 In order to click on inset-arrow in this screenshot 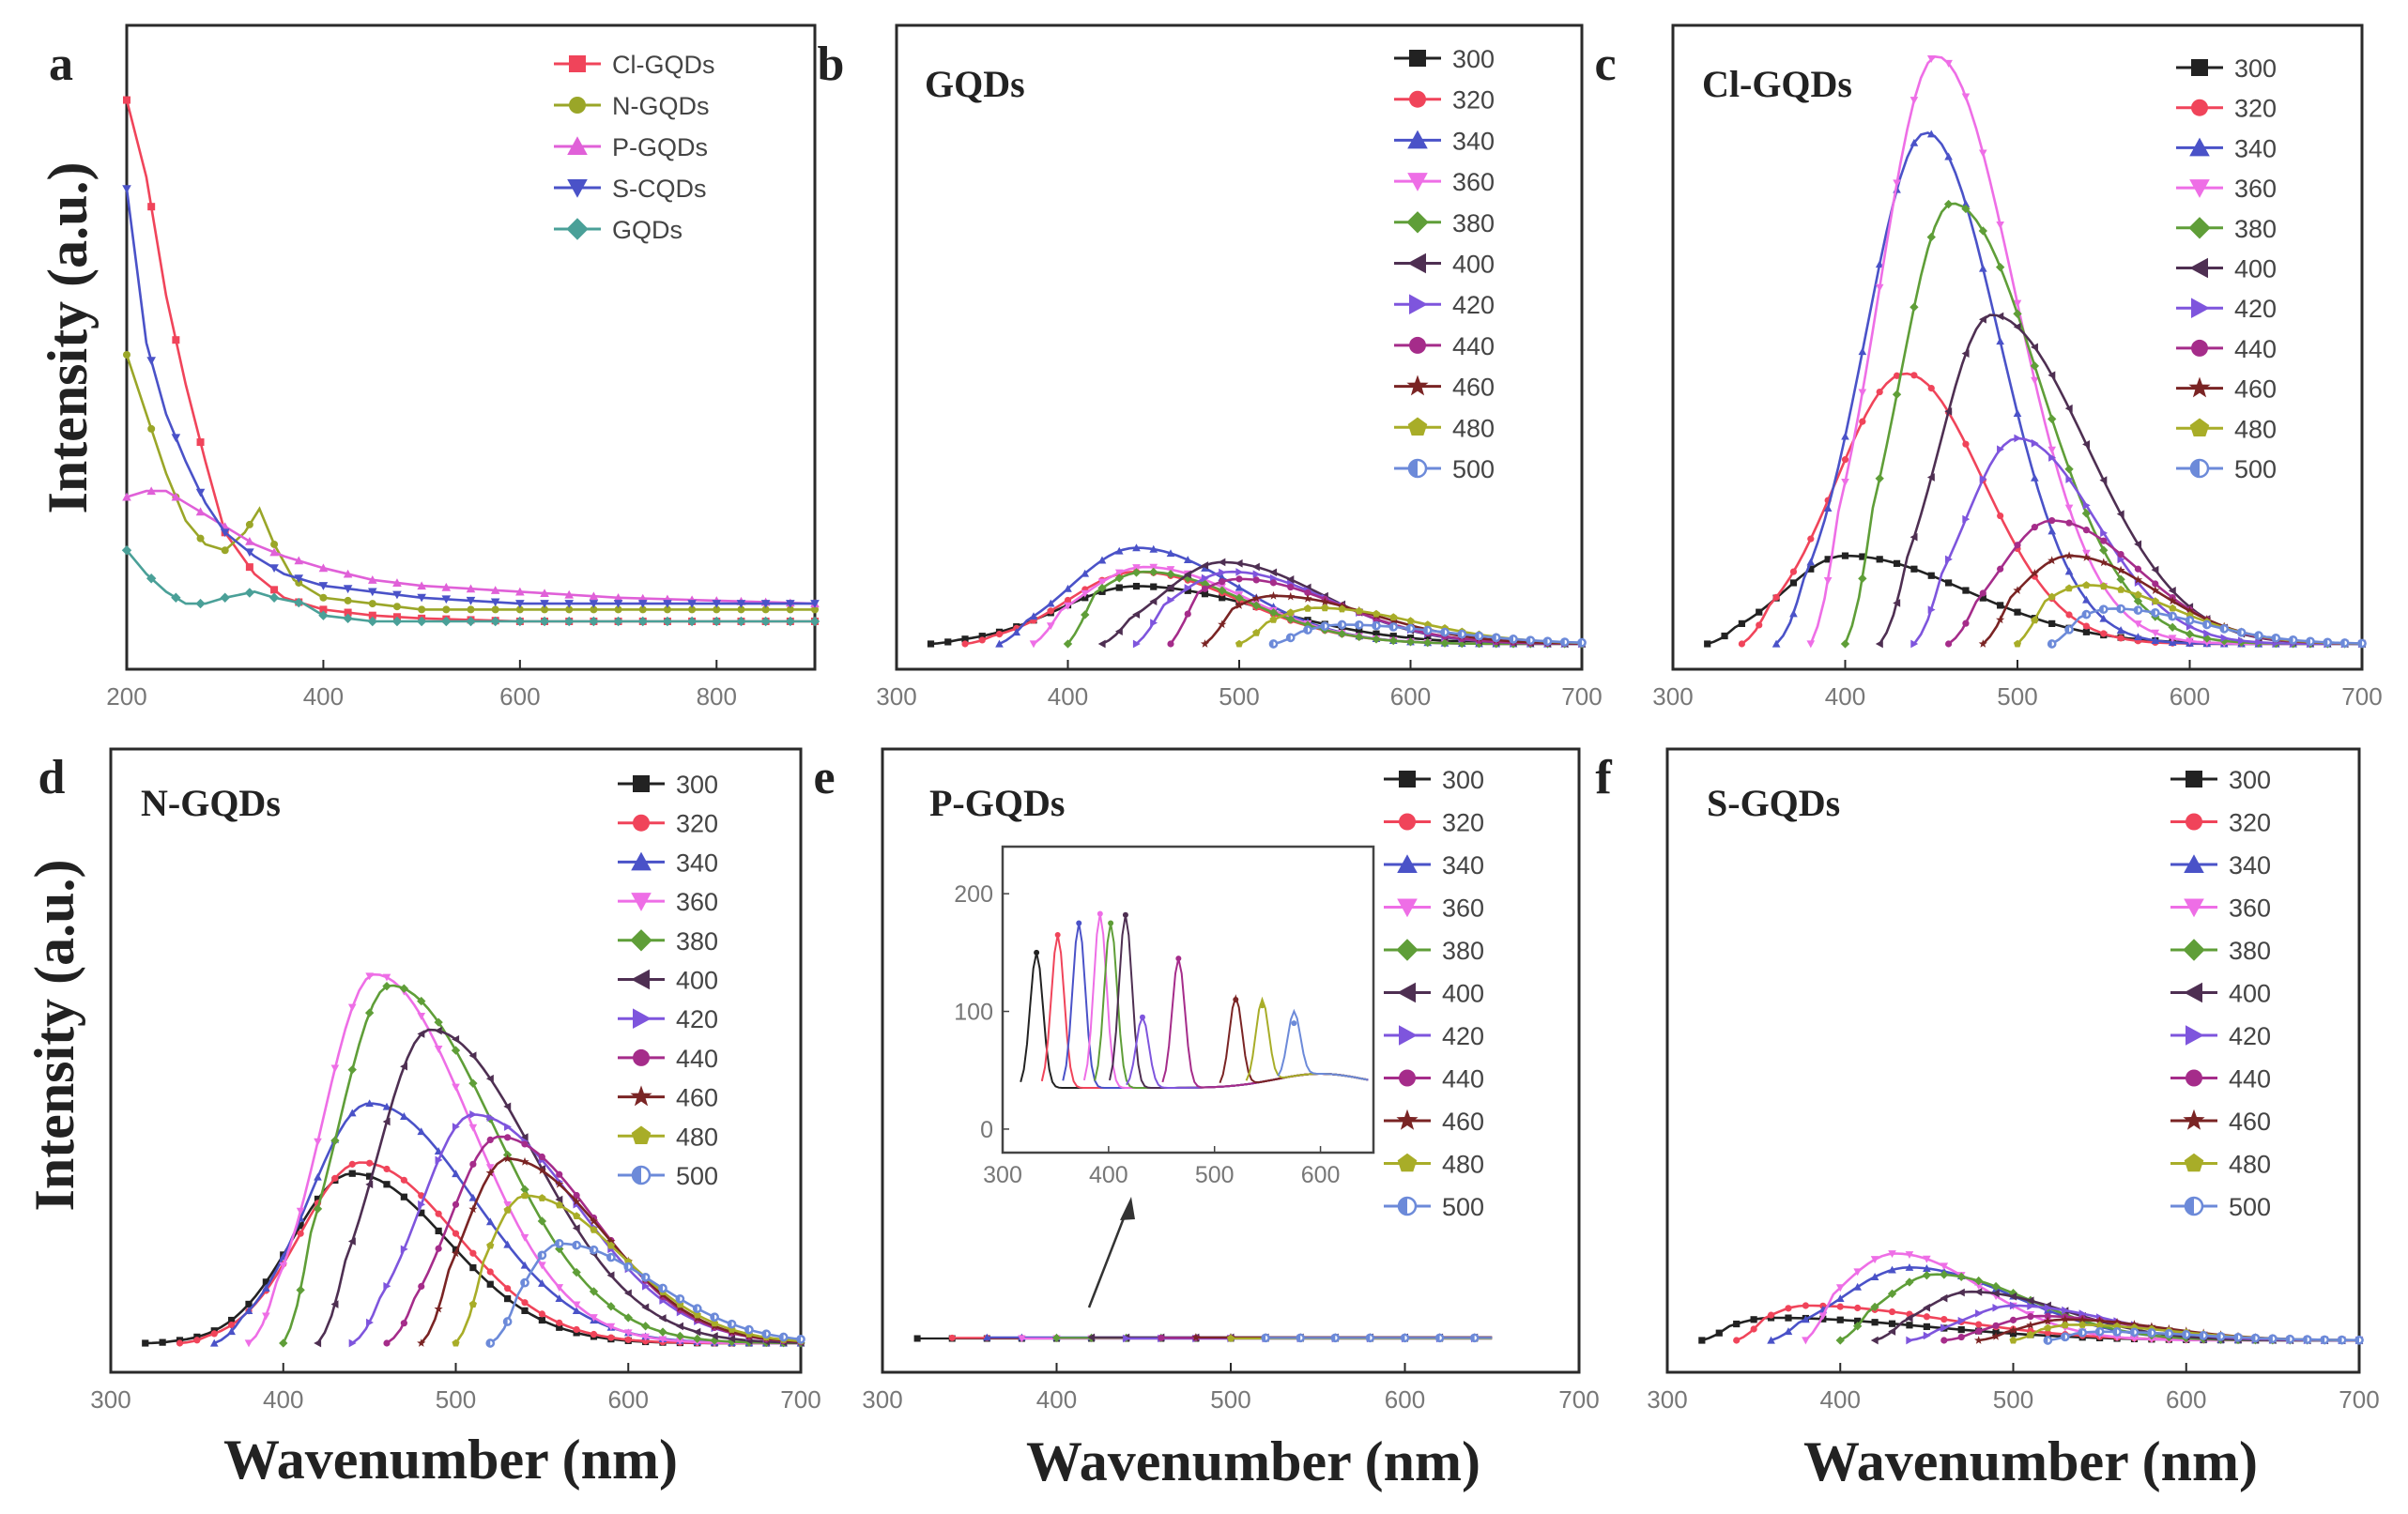, I will do `click(1107, 1259)`.